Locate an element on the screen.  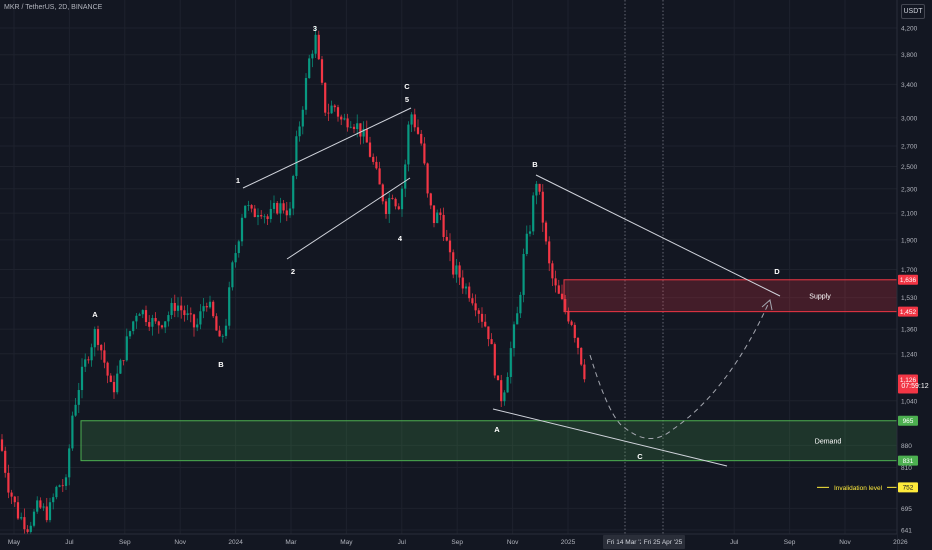
price-badge-label: 1,636 is located at coordinates (908, 280).